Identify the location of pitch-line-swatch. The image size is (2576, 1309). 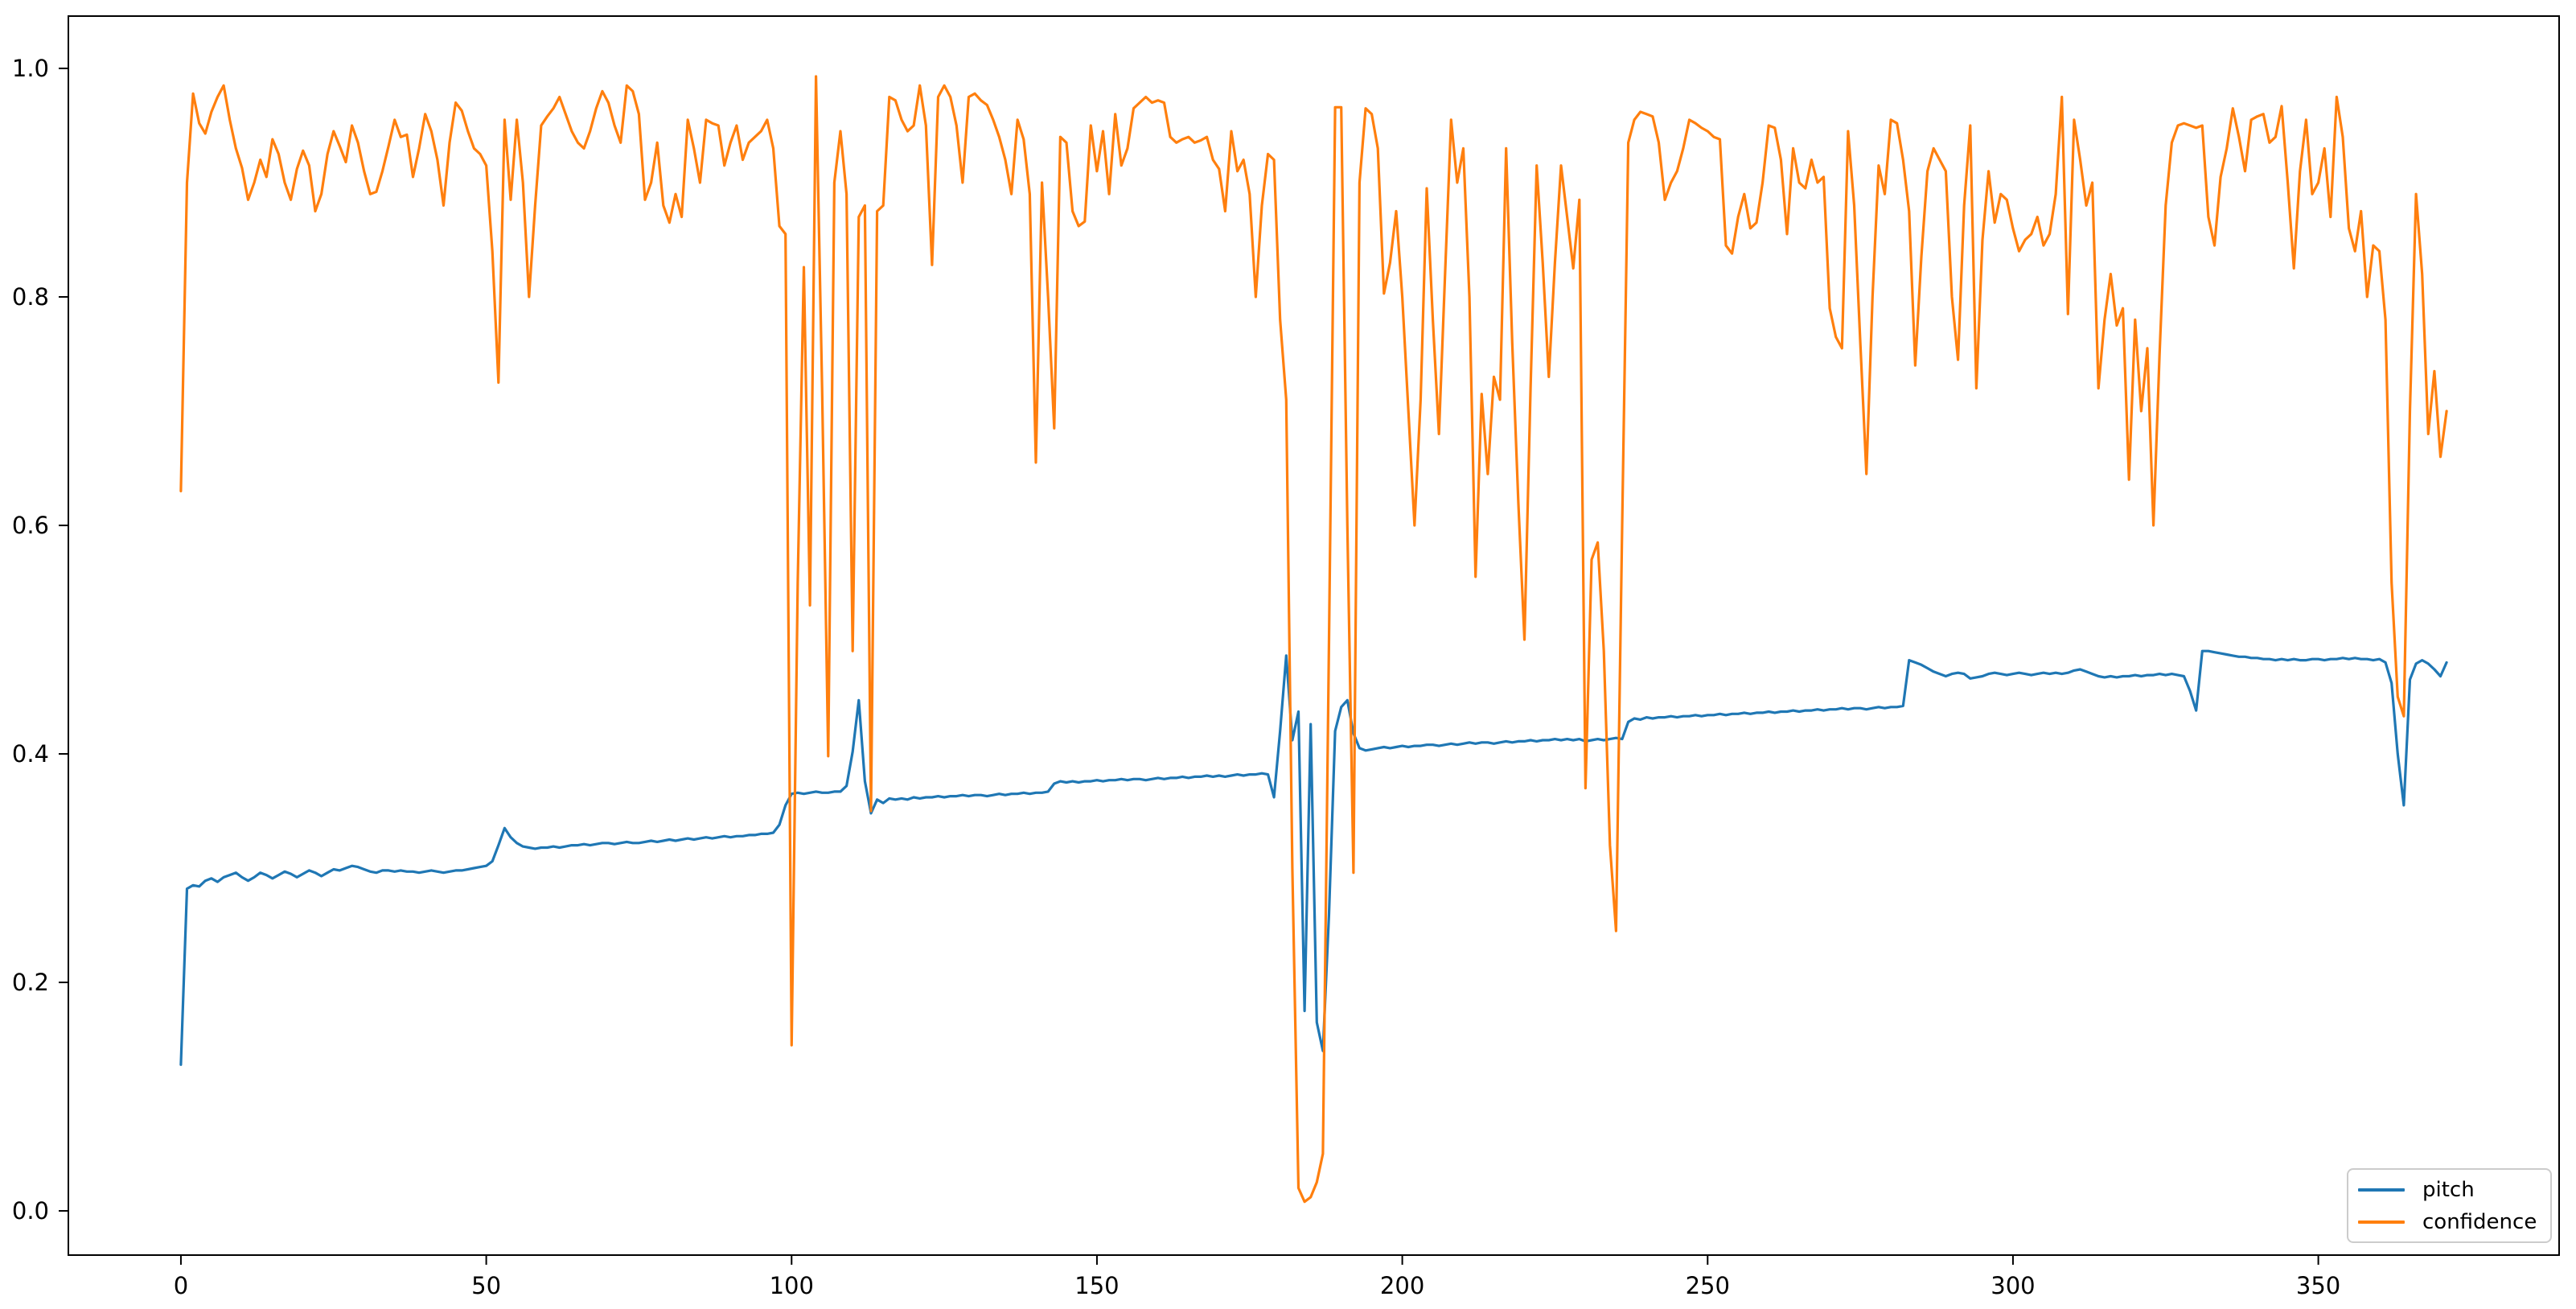
(2381, 1190).